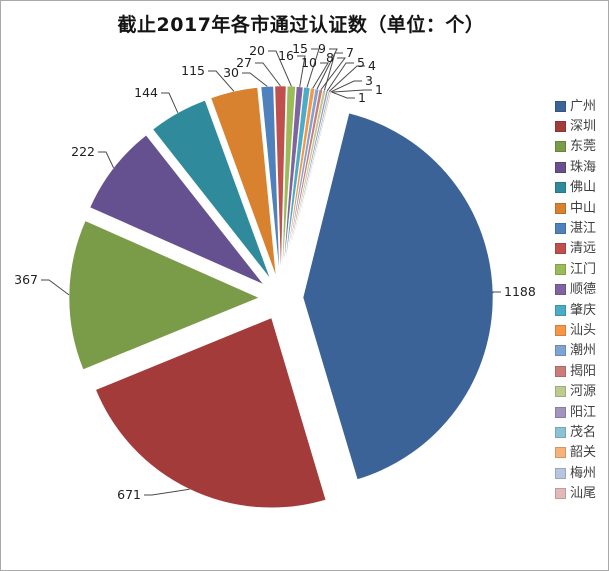 Image resolution: width=609 pixels, height=571 pixels. Describe the element at coordinates (243, 182) in the screenshot. I see `pie-slice-中山` at that location.